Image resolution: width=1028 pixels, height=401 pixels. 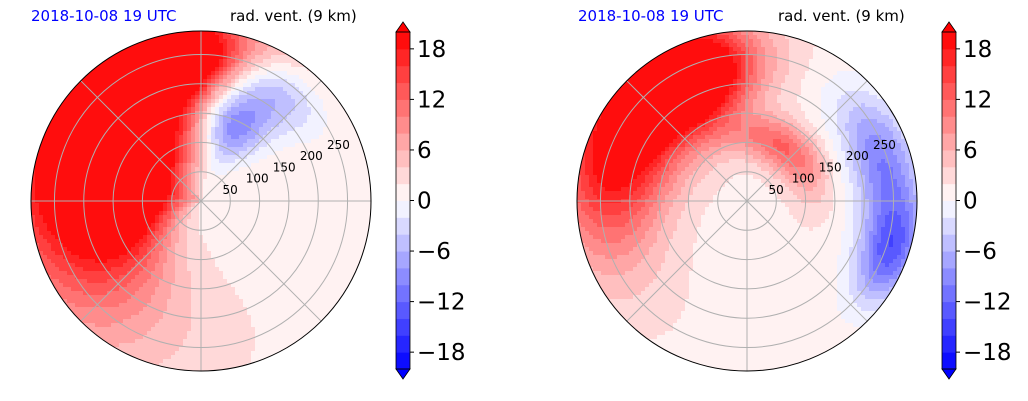 I want to click on panel-2-colorbar-tick-label-2: 6, so click(x=970, y=151).